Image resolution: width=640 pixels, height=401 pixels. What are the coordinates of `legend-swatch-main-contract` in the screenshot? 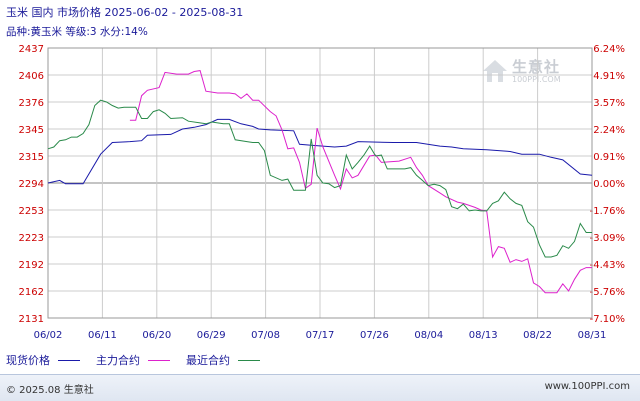 It's located at (159, 360).